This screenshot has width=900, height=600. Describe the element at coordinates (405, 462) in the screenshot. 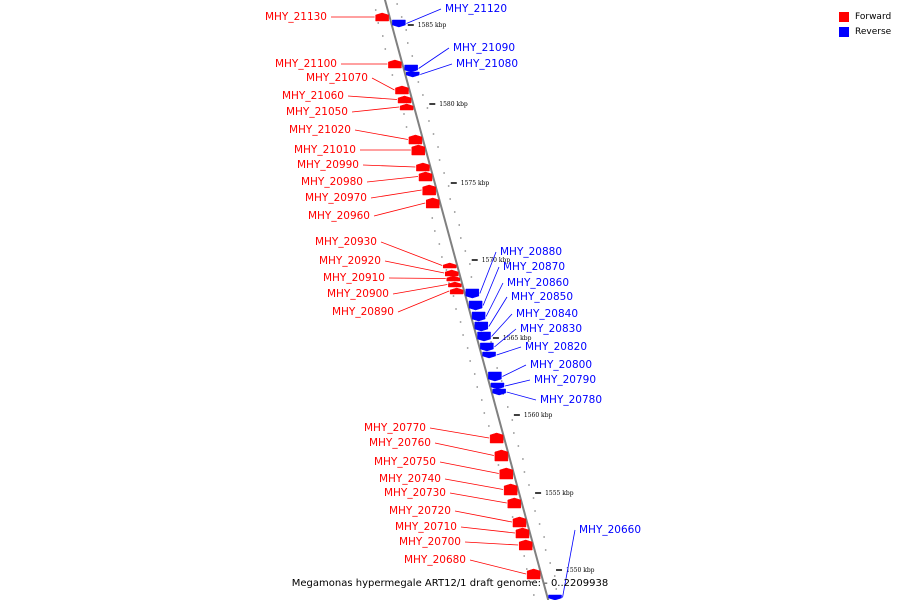

I see `gene-label: MHY_20750` at that location.